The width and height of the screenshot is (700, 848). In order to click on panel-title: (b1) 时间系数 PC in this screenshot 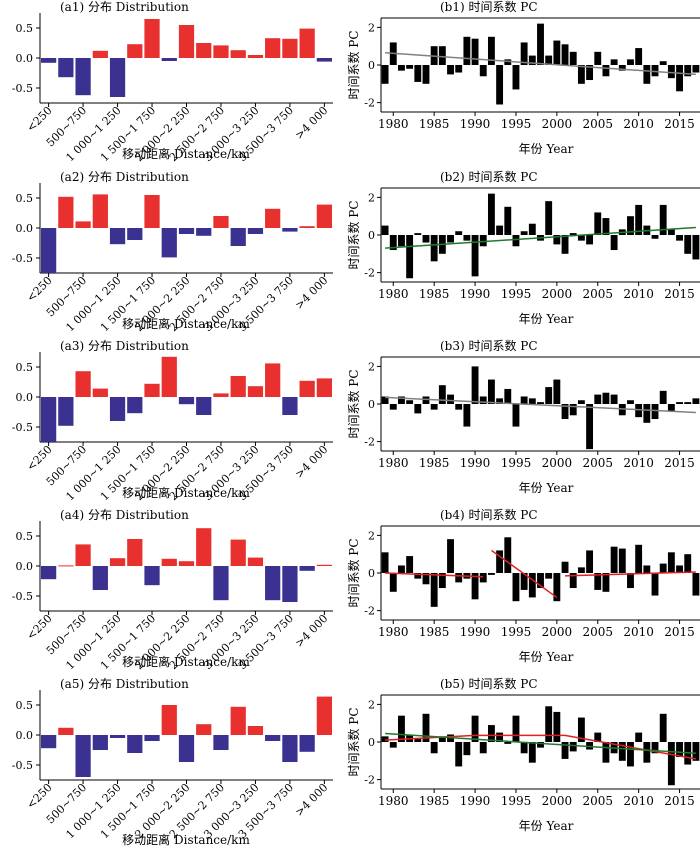, I will do `click(489, 7)`.